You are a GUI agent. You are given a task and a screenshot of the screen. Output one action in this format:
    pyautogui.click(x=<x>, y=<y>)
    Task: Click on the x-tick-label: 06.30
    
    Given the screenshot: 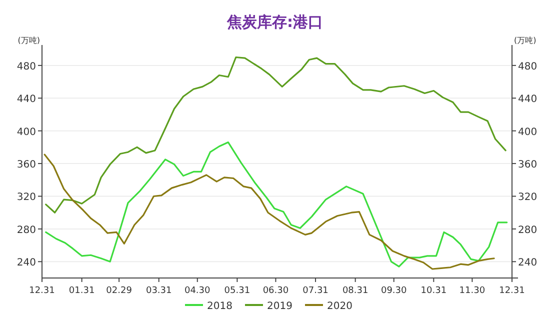 What is the action you would take?
    pyautogui.click(x=275, y=291)
    